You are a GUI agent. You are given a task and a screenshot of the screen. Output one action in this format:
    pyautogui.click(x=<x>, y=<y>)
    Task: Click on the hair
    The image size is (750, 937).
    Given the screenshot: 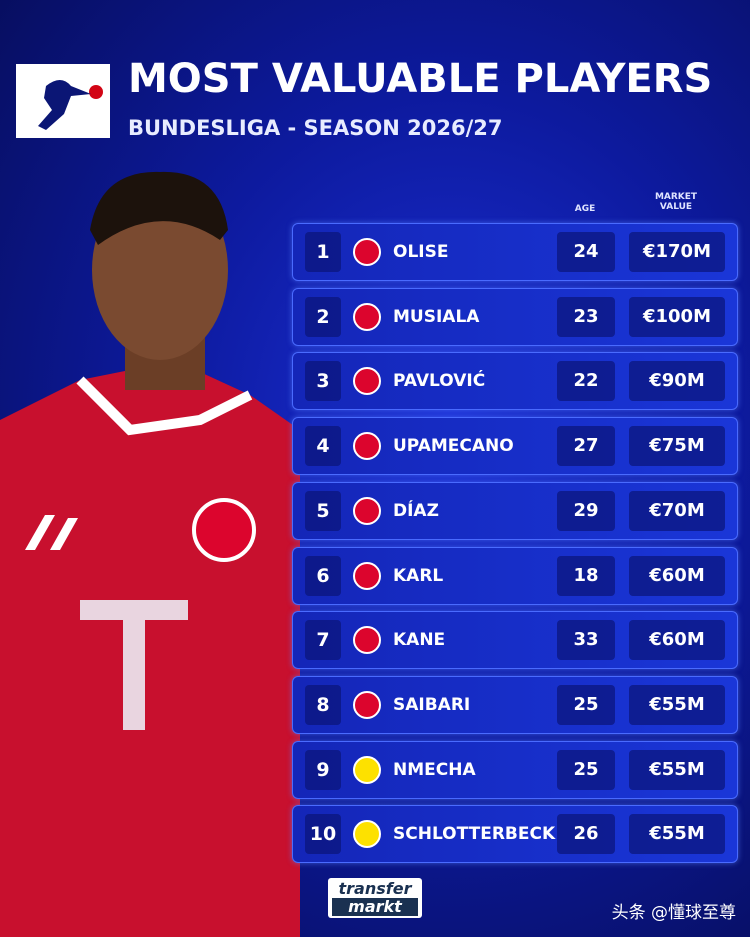 What is the action you would take?
    pyautogui.click(x=159, y=208)
    